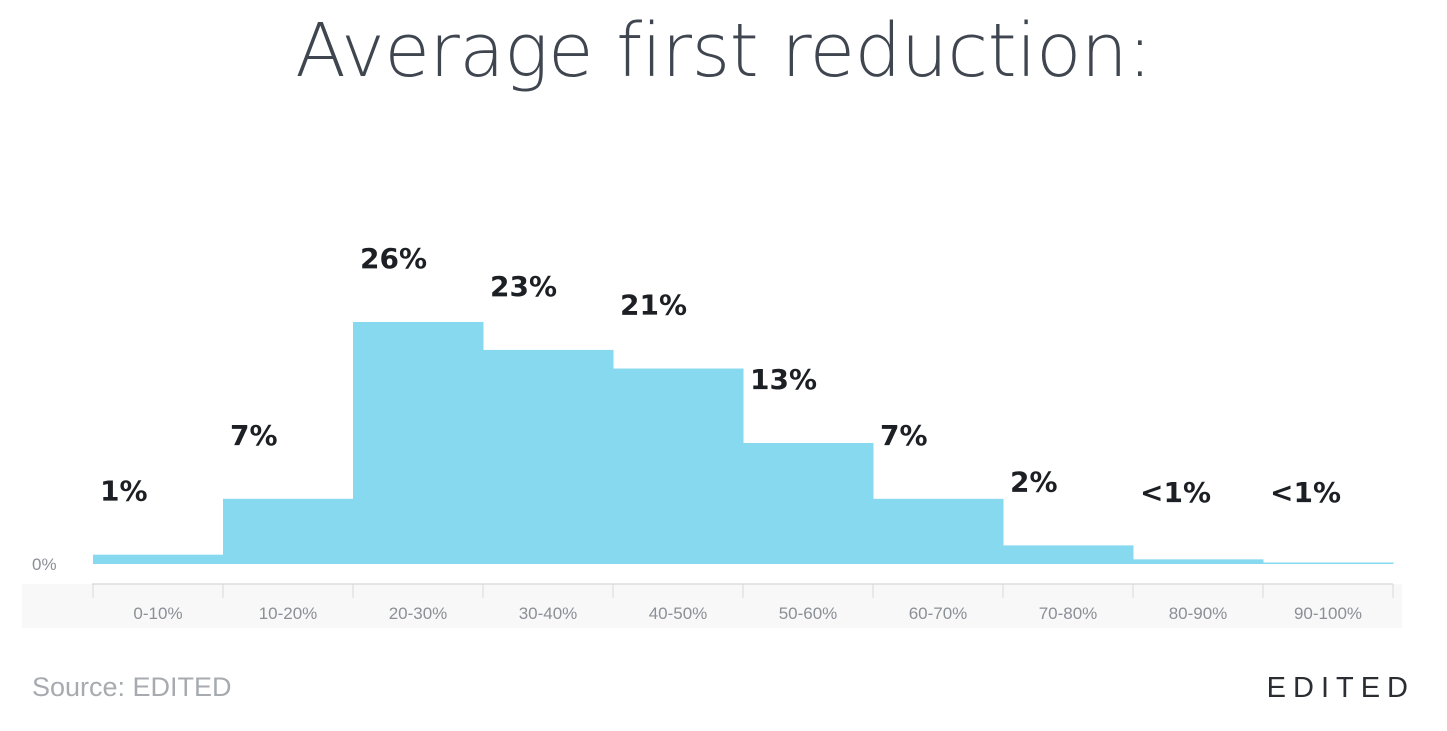  What do you see at coordinates (132, 687) in the screenshot?
I see `source-note: Source: EDITED` at bounding box center [132, 687].